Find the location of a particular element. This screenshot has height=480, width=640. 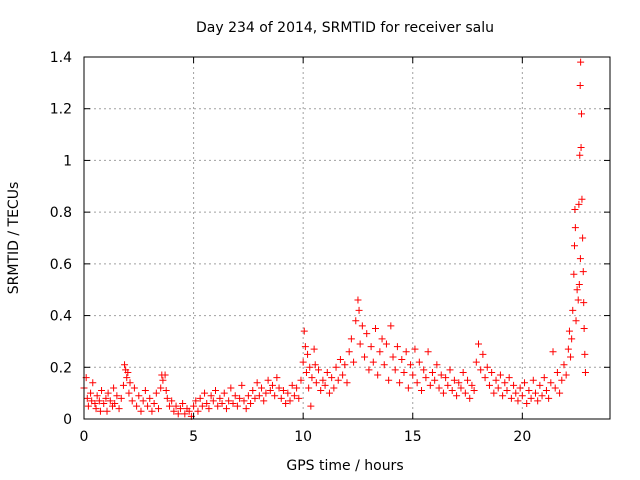

x-axis-label: GPS time / hours is located at coordinates (344, 466).